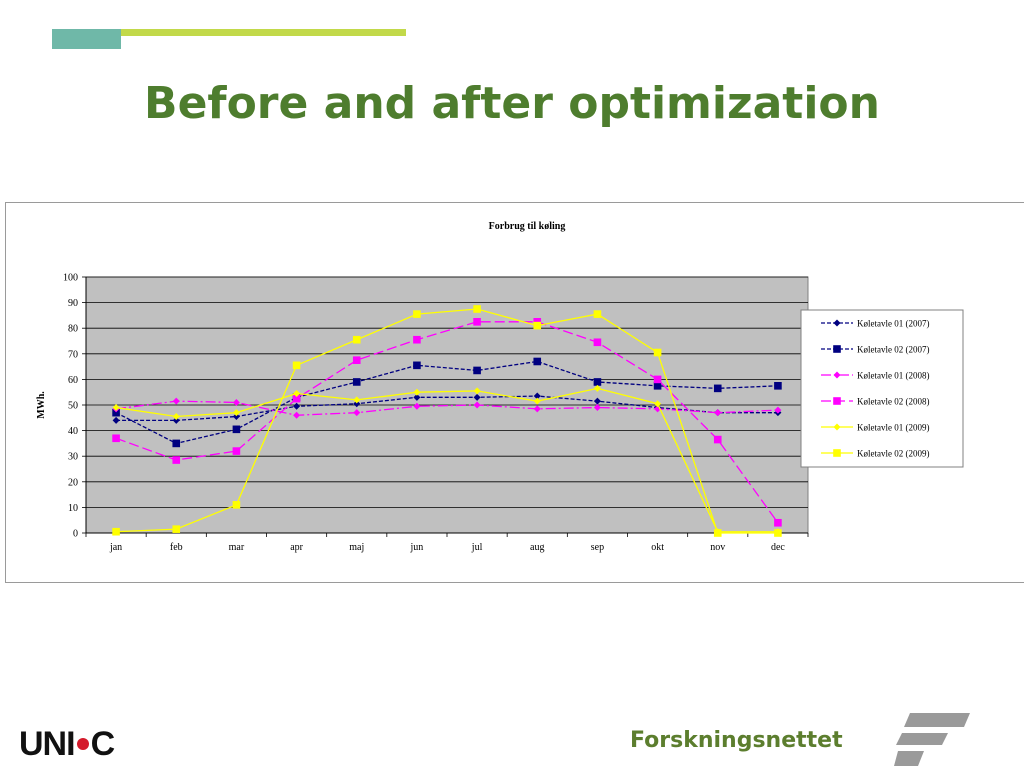 The height and width of the screenshot is (768, 1024). Describe the element at coordinates (73, 303) in the screenshot. I see `y-tick-label: 90` at that location.